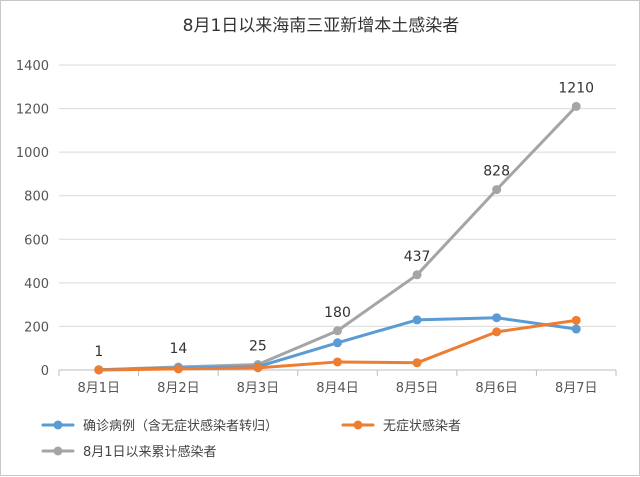  Describe the element at coordinates (576, 388) in the screenshot. I see `x-tick-label: 8月7日` at that location.